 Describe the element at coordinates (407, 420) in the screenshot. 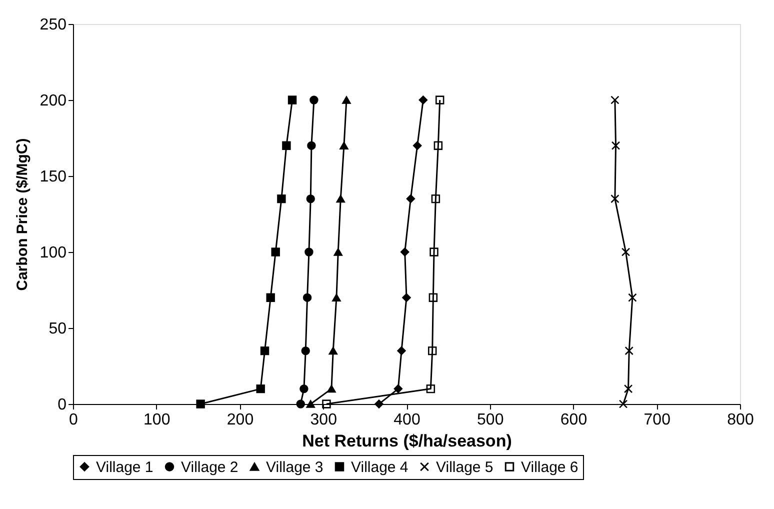

I see `x-tick-label: 400` at that location.